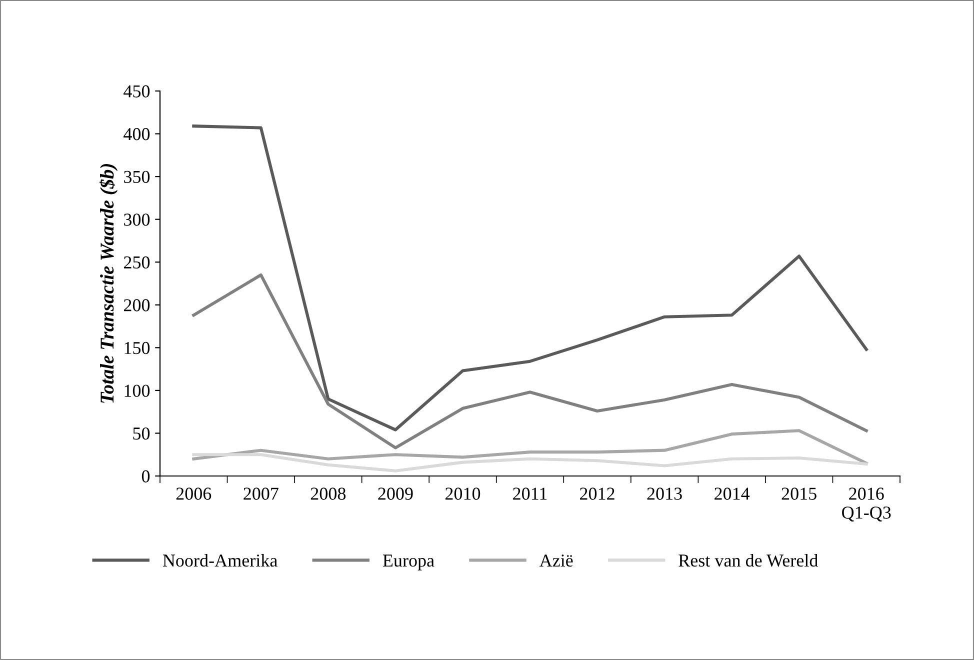  Describe the element at coordinates (137, 305) in the screenshot. I see `y-tick-label: 200` at that location.